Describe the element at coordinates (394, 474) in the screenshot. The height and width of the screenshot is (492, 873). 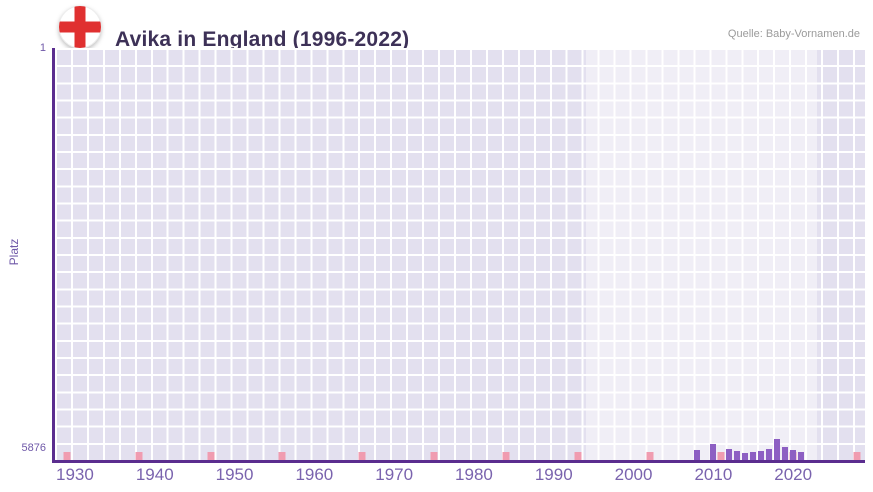
I see `x-tick-1970: 1970` at that location.